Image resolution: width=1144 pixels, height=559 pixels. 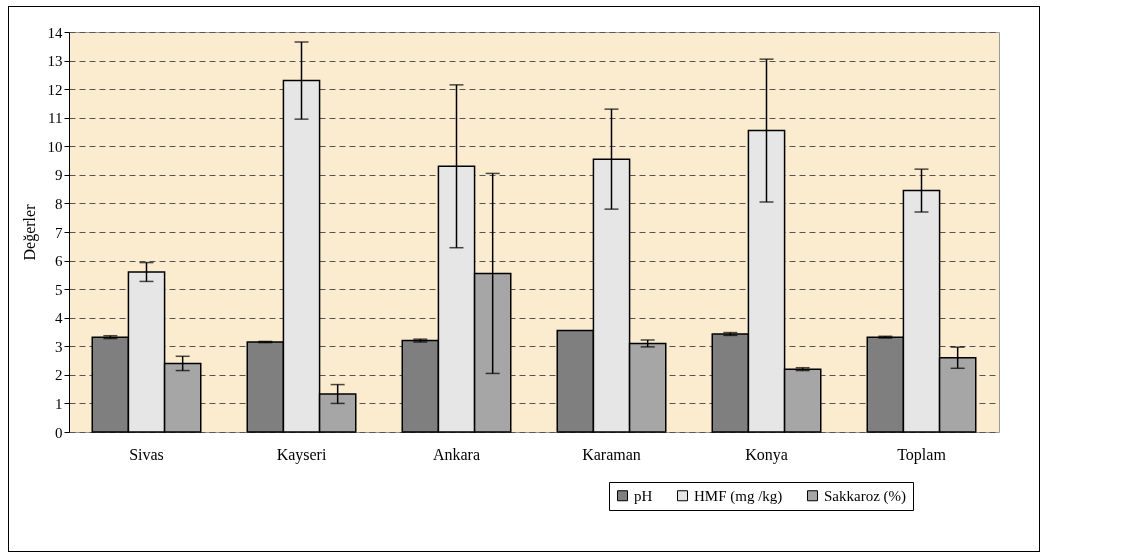 What do you see at coordinates (766, 454) in the screenshot?
I see `x-tick-label: Konya` at bounding box center [766, 454].